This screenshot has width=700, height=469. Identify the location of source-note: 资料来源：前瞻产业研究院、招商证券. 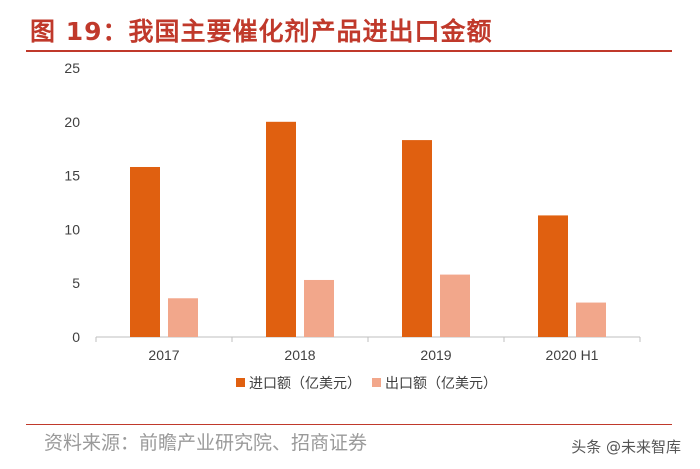
(206, 443).